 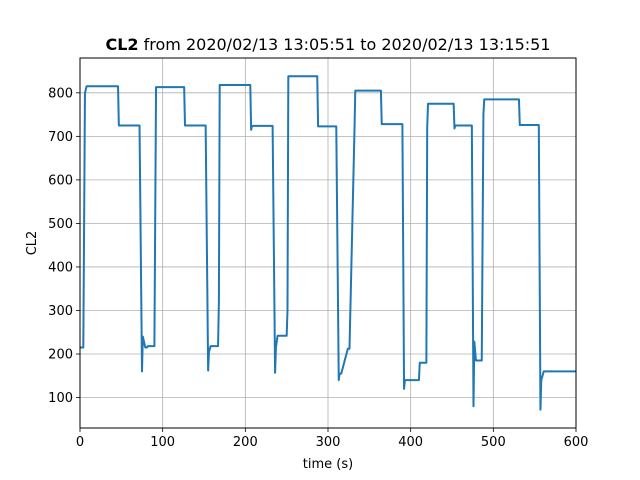 What do you see at coordinates (410, 442) in the screenshot?
I see `x-tick-label: 400` at bounding box center [410, 442].